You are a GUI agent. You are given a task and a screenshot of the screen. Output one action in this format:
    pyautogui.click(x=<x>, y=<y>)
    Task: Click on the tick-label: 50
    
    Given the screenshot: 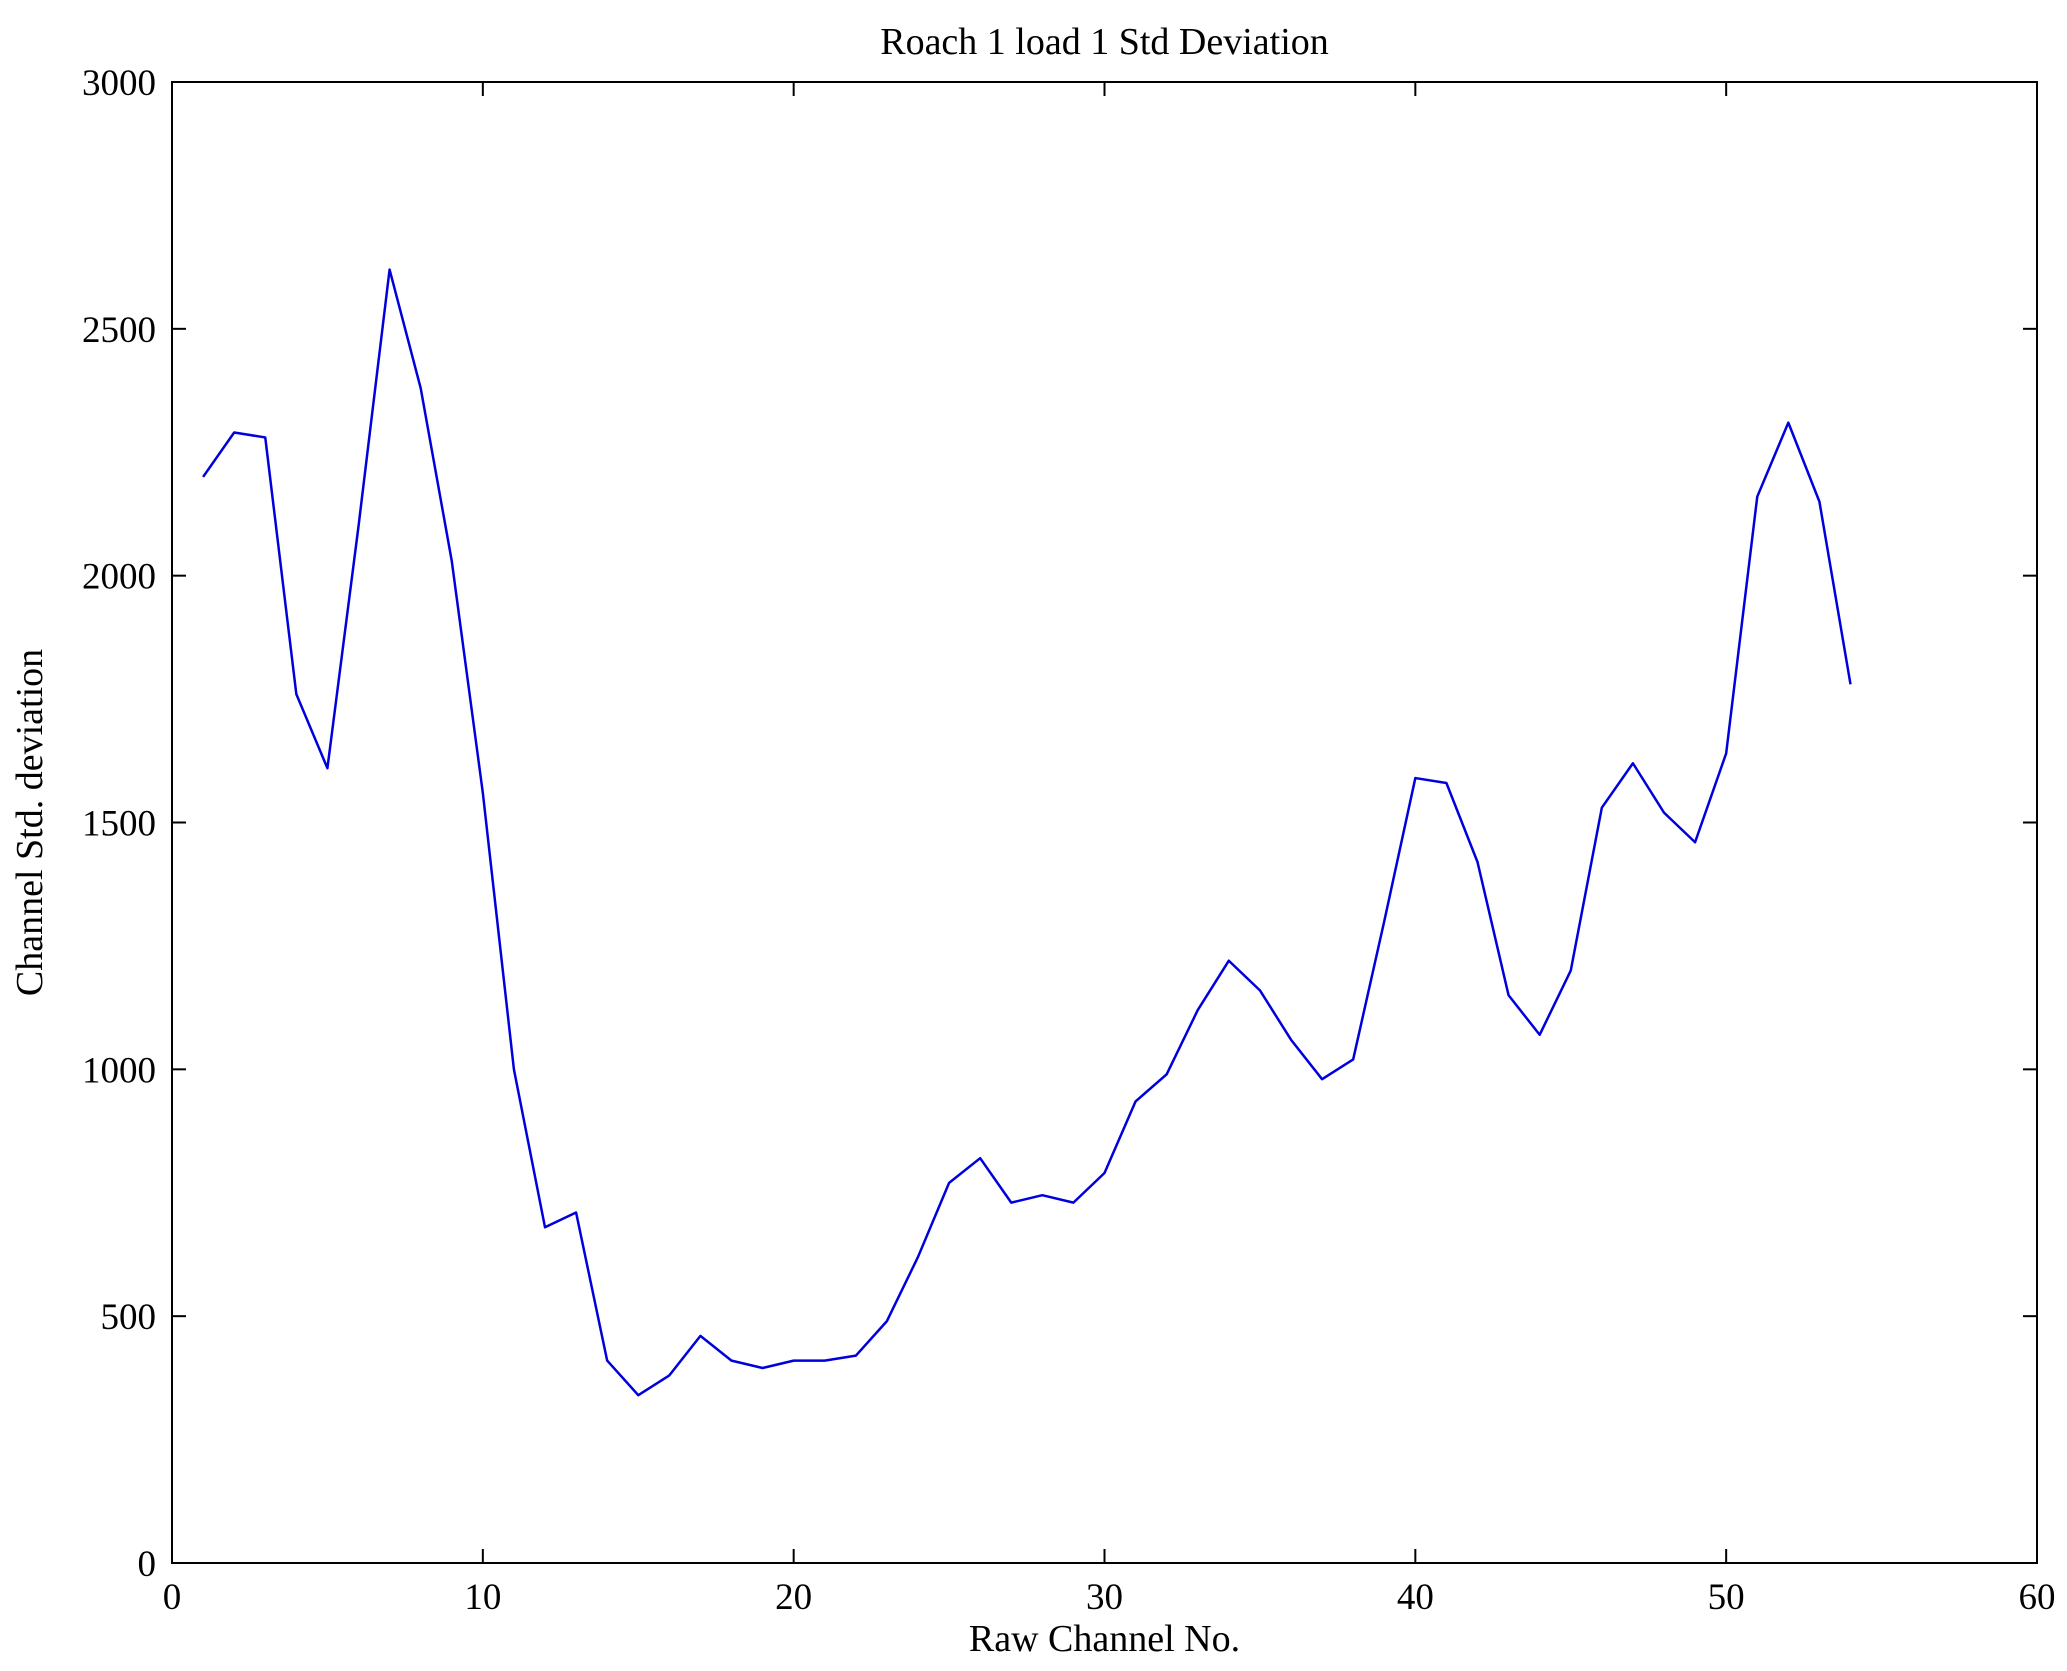 What is the action you would take?
    pyautogui.click(x=1726, y=1597)
    